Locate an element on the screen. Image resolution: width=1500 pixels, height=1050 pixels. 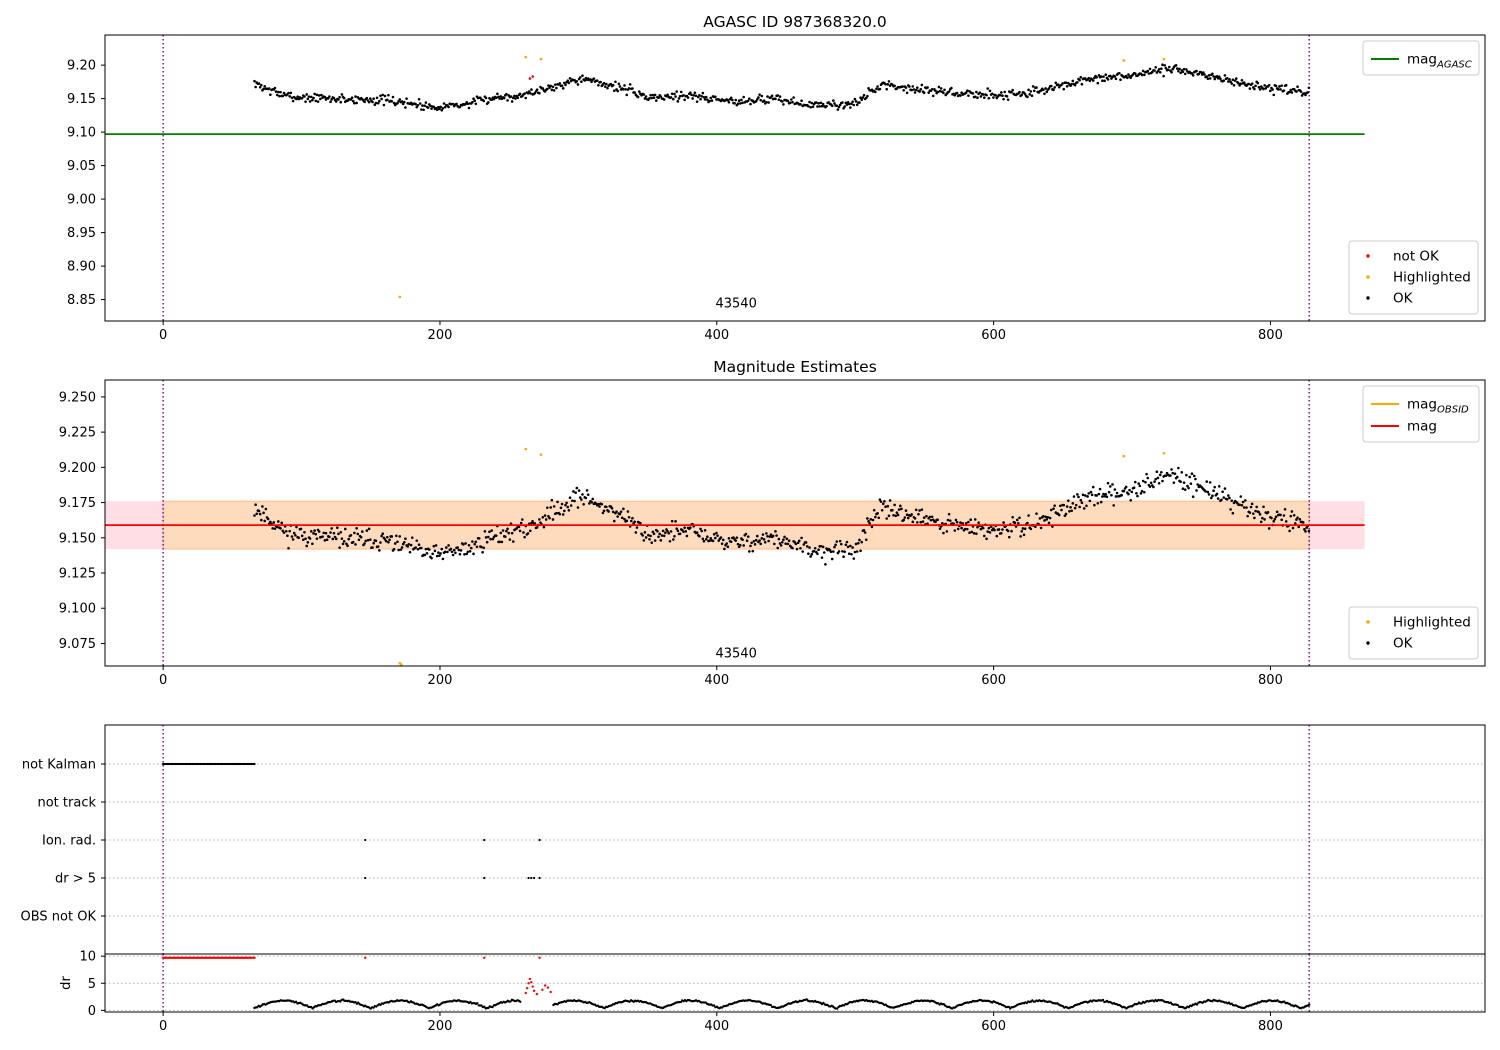
x-tick-label: 0 is located at coordinates (163, 335).